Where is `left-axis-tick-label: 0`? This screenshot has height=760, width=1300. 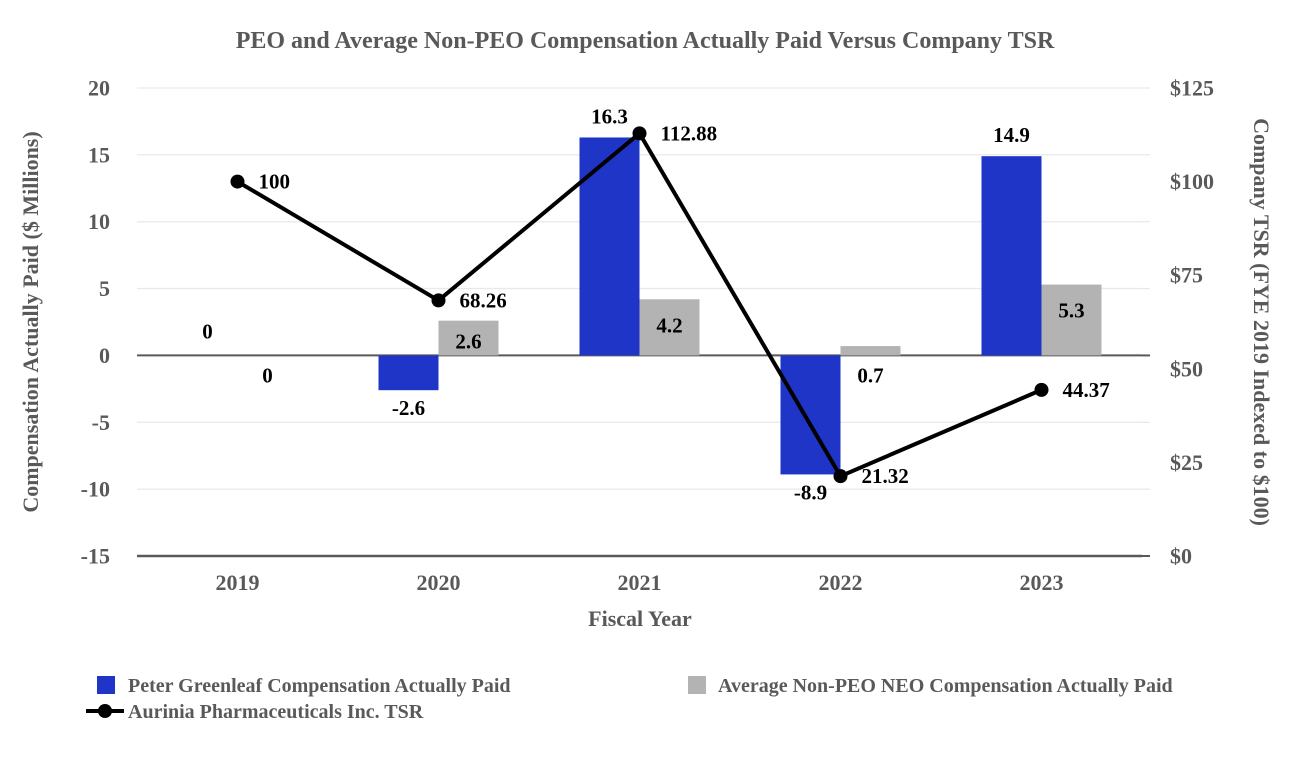 left-axis-tick-label: 0 is located at coordinates (104, 355).